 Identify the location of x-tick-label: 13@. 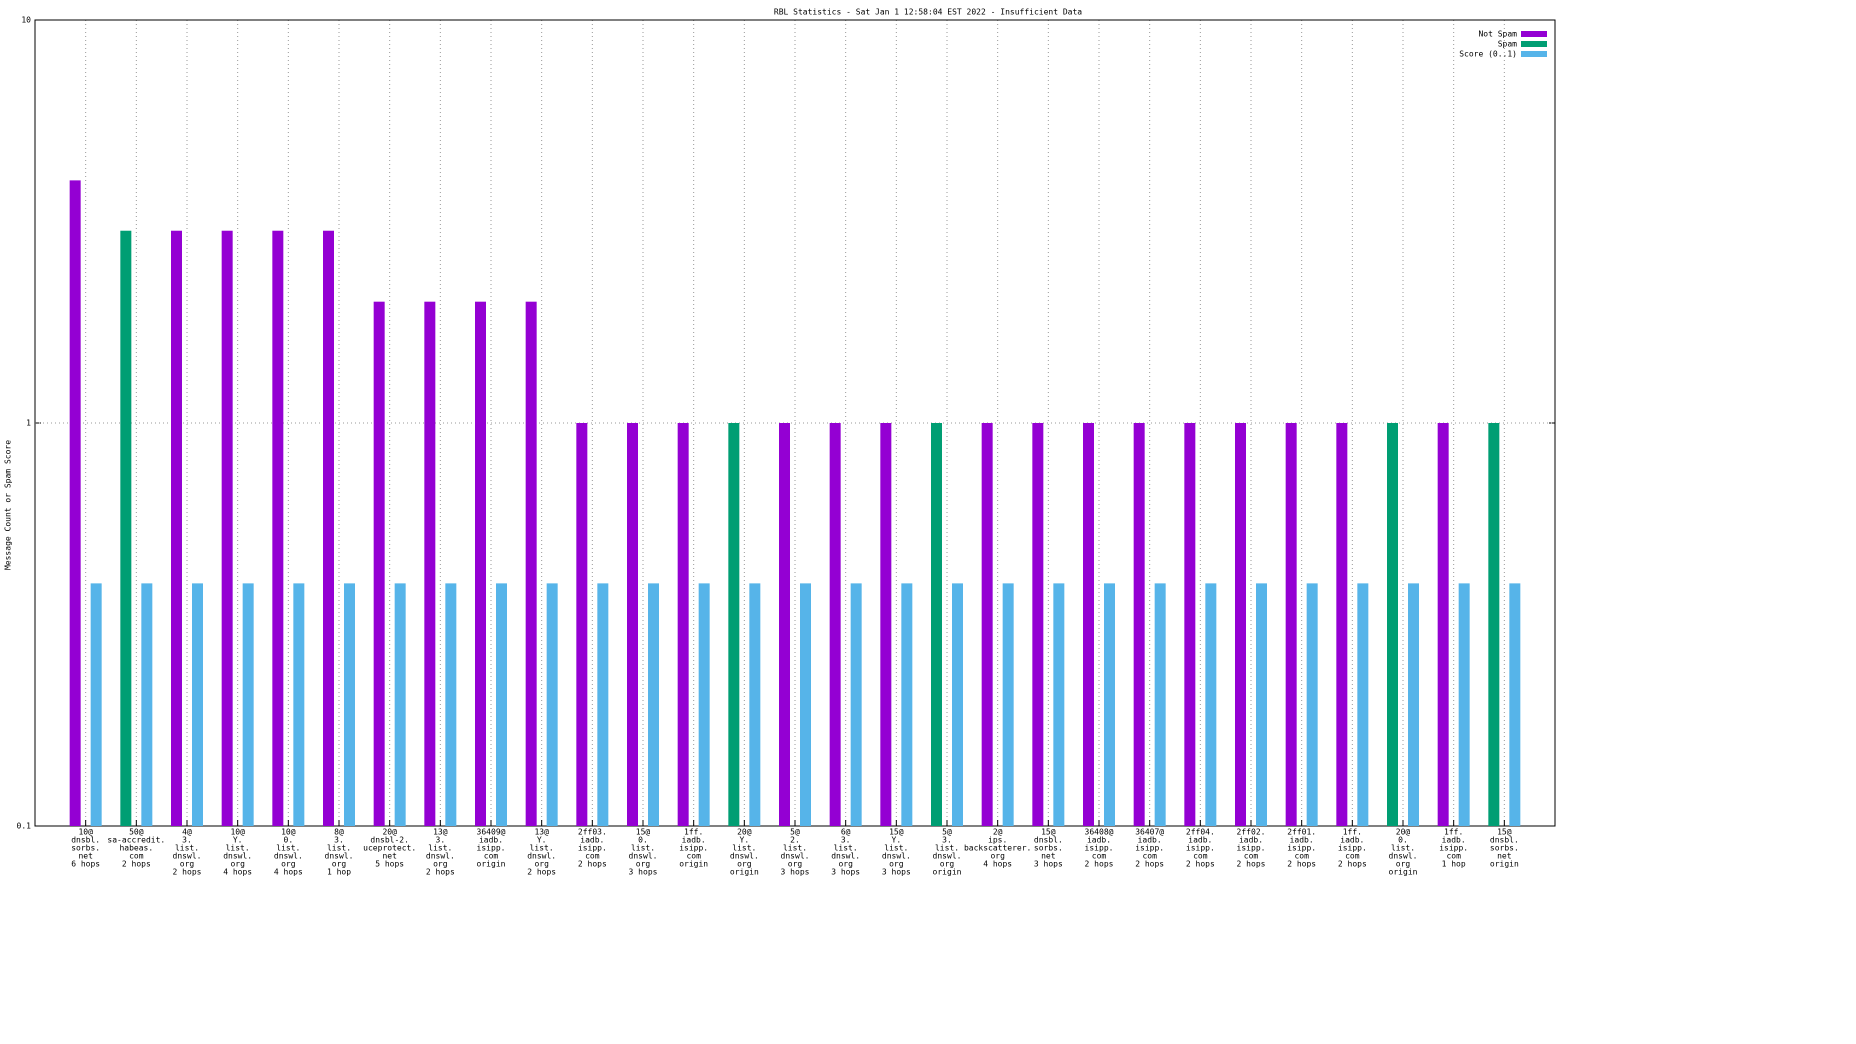
(541, 832).